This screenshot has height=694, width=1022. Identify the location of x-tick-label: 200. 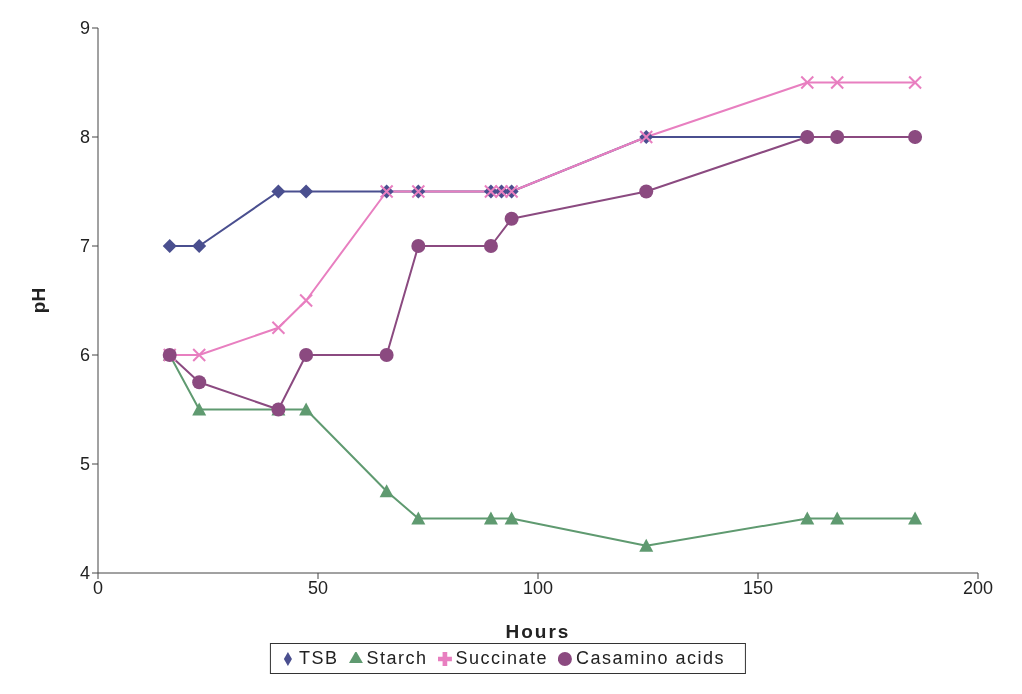
(978, 587).